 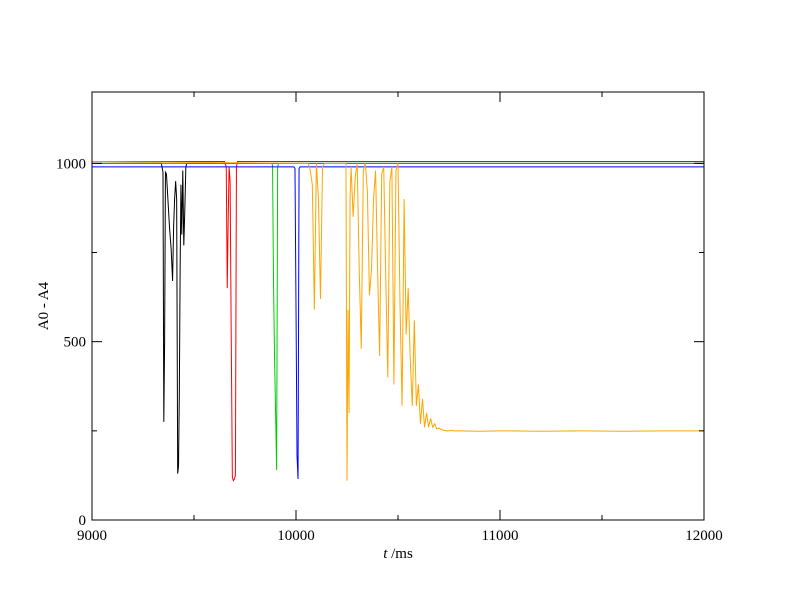 What do you see at coordinates (385, 554) in the screenshot?
I see `x-axis-label-italic: t` at bounding box center [385, 554].